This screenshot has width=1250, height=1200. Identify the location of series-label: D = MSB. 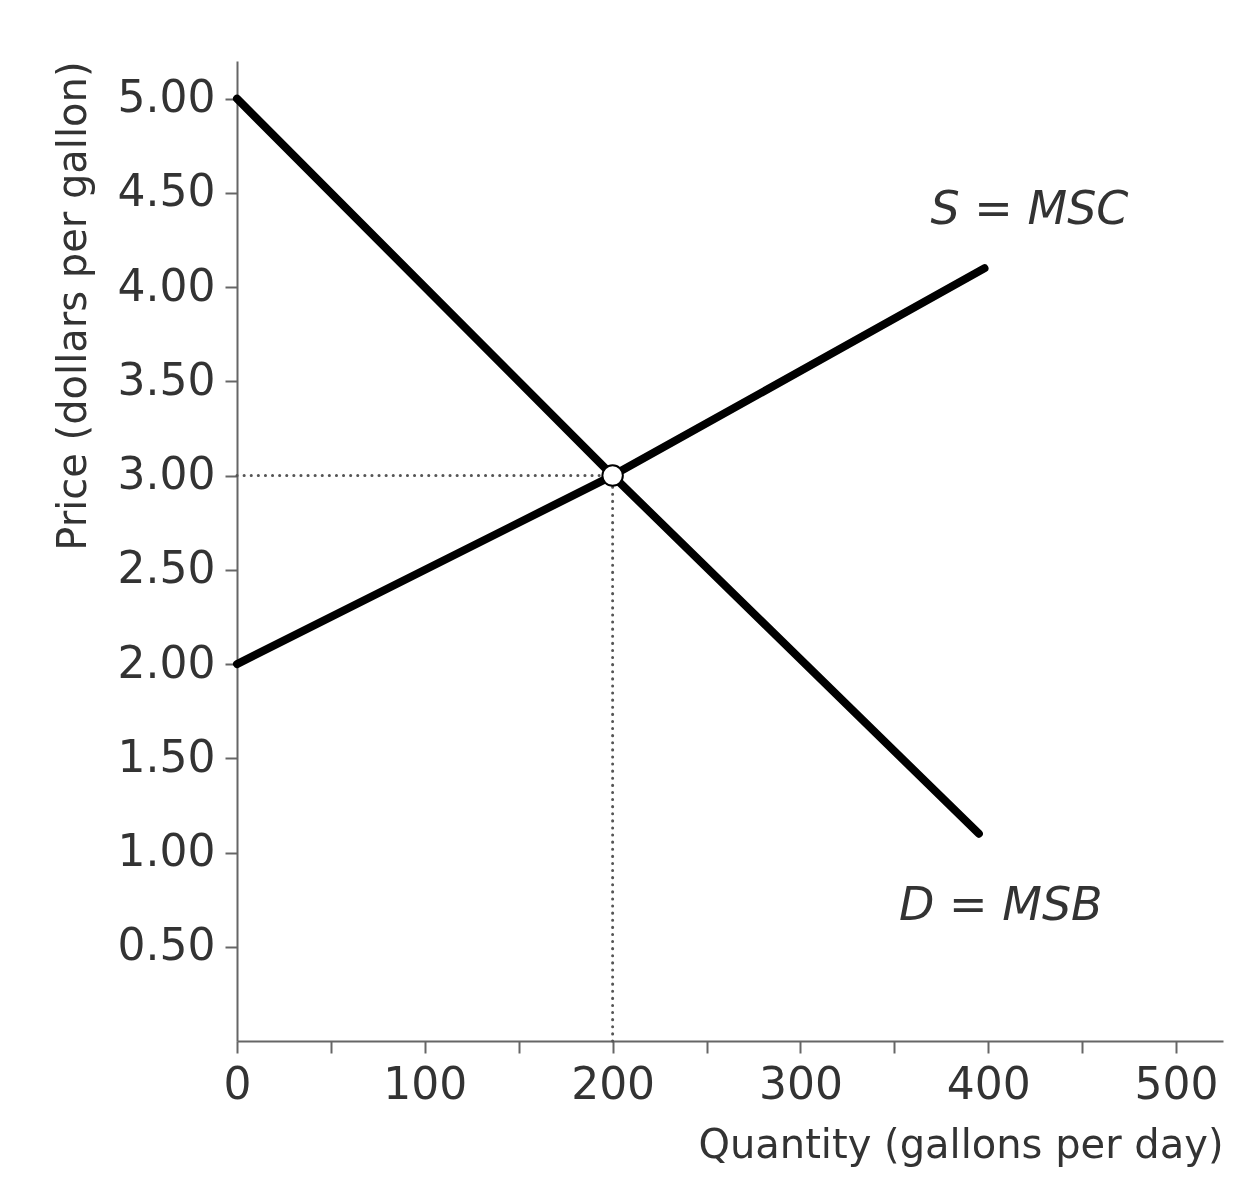
(1001, 903).